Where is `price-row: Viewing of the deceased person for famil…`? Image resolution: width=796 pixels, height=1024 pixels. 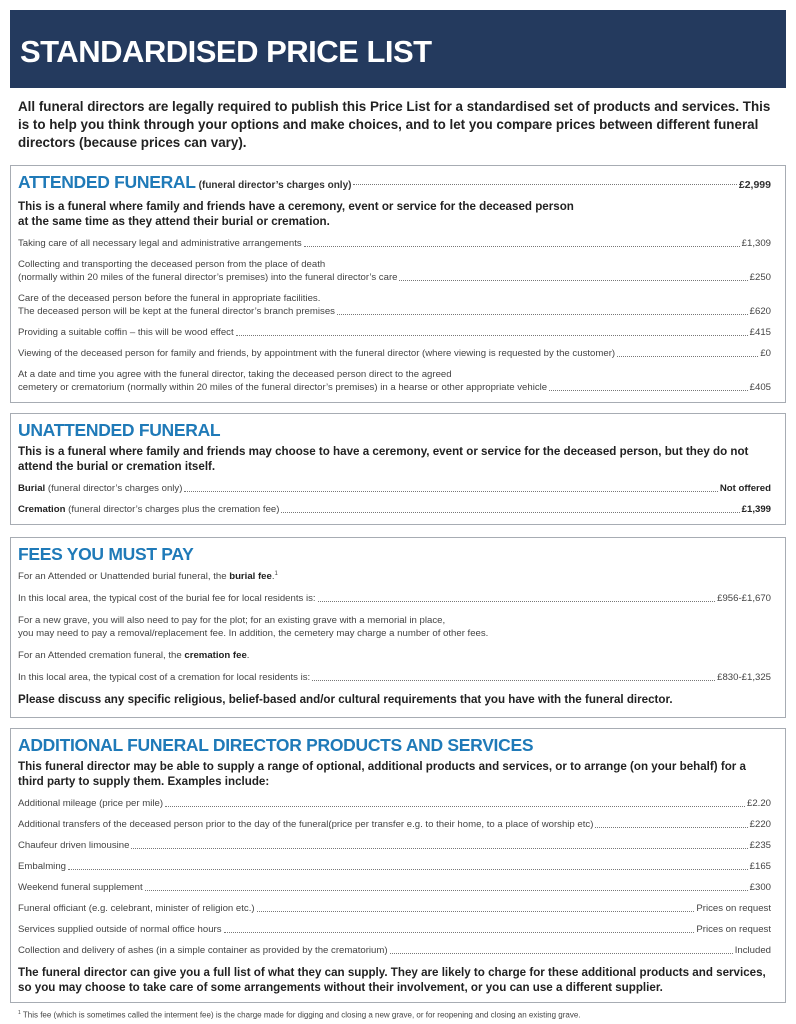
price-row: Viewing of the deceased person for famil… is located at coordinates (394, 353).